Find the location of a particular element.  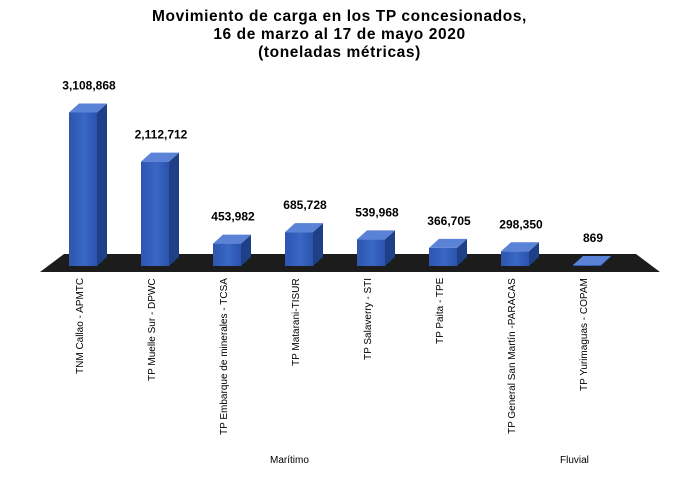

chart-title-line-3: (toneladas métricas) is located at coordinates (339, 52).